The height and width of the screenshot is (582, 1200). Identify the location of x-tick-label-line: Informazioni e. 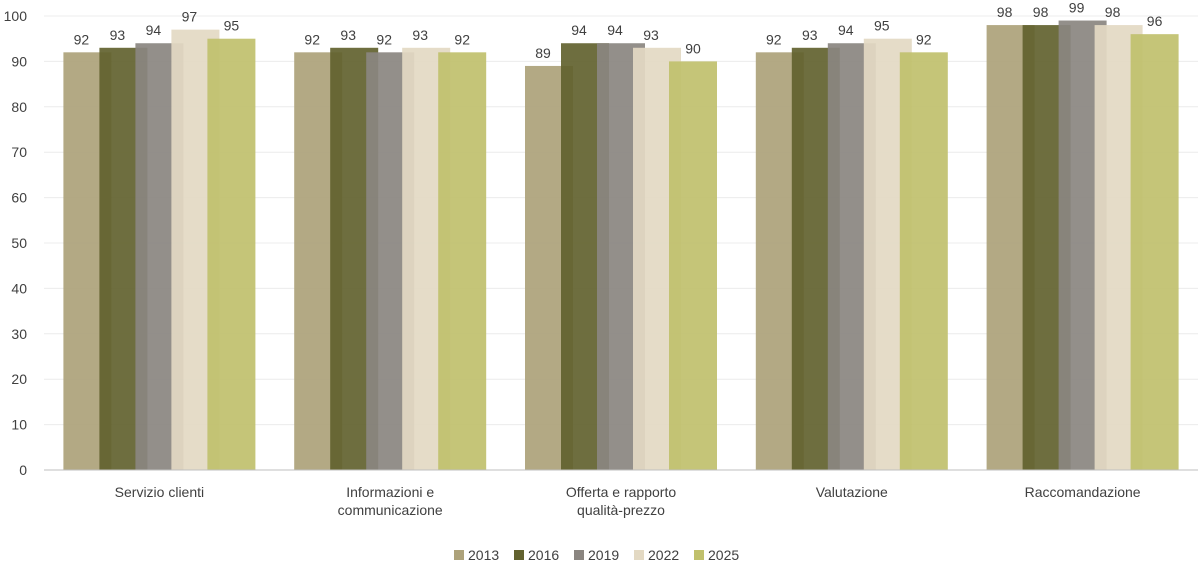
(390, 492).